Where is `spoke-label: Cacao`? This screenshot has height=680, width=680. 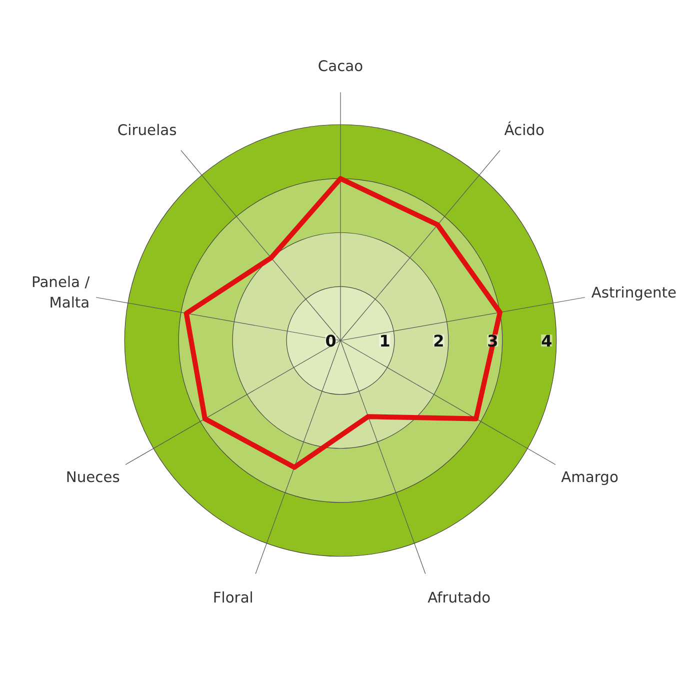 spoke-label: Cacao is located at coordinates (341, 66).